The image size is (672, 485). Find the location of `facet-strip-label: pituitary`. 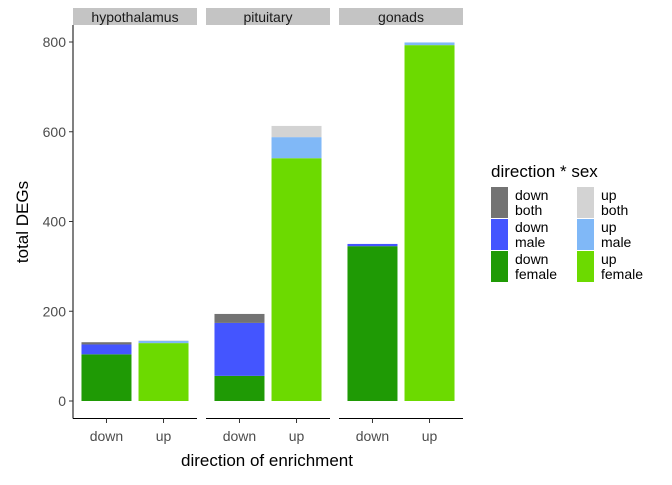

facet-strip-label: pituitary is located at coordinates (267, 17).